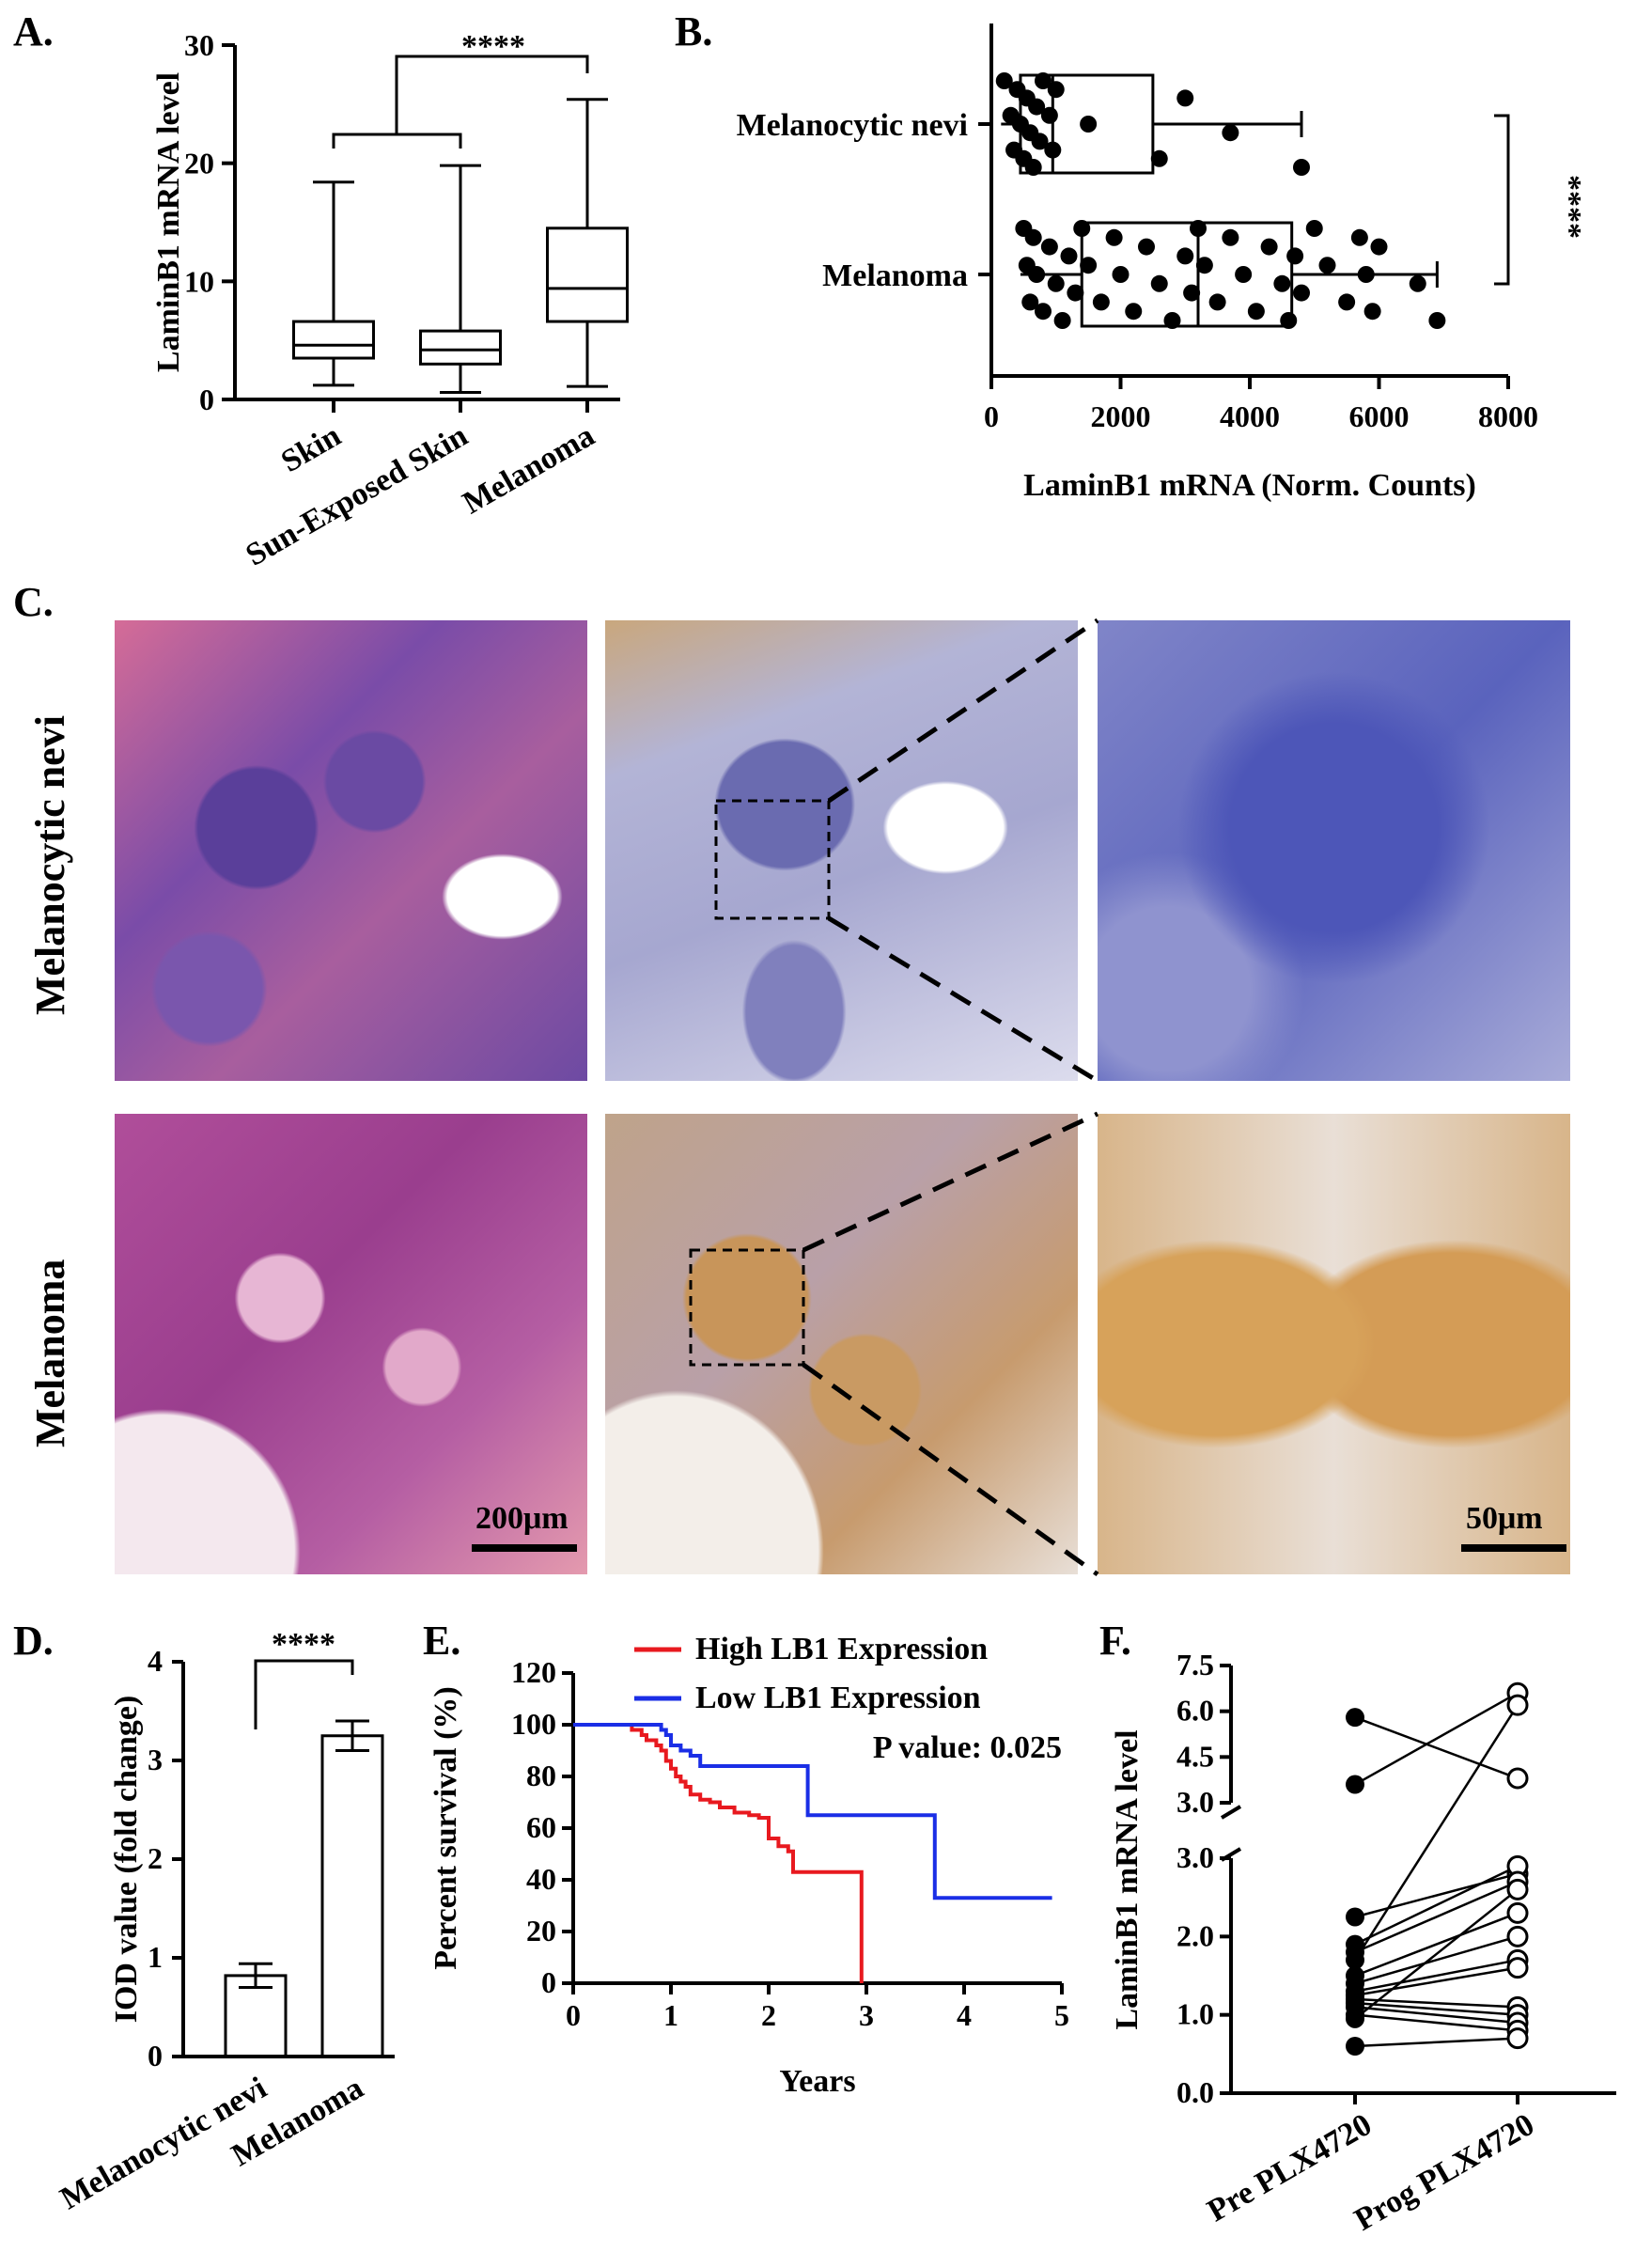  I want to click on p-value-annotation: P value: 0.025, so click(967, 1747).